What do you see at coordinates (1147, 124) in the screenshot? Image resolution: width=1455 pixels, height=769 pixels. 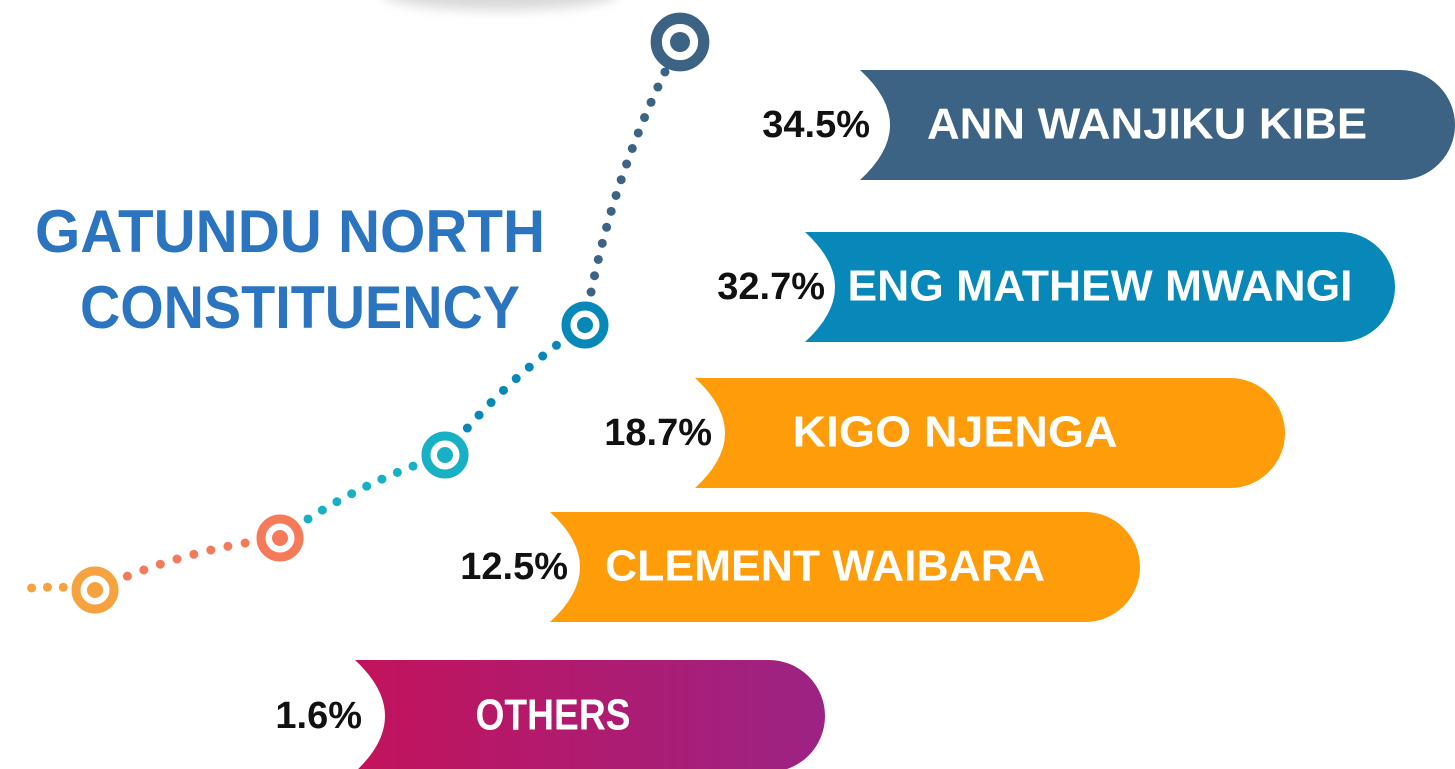 I see `candidate-name: ANN WANJIKU KIBE` at bounding box center [1147, 124].